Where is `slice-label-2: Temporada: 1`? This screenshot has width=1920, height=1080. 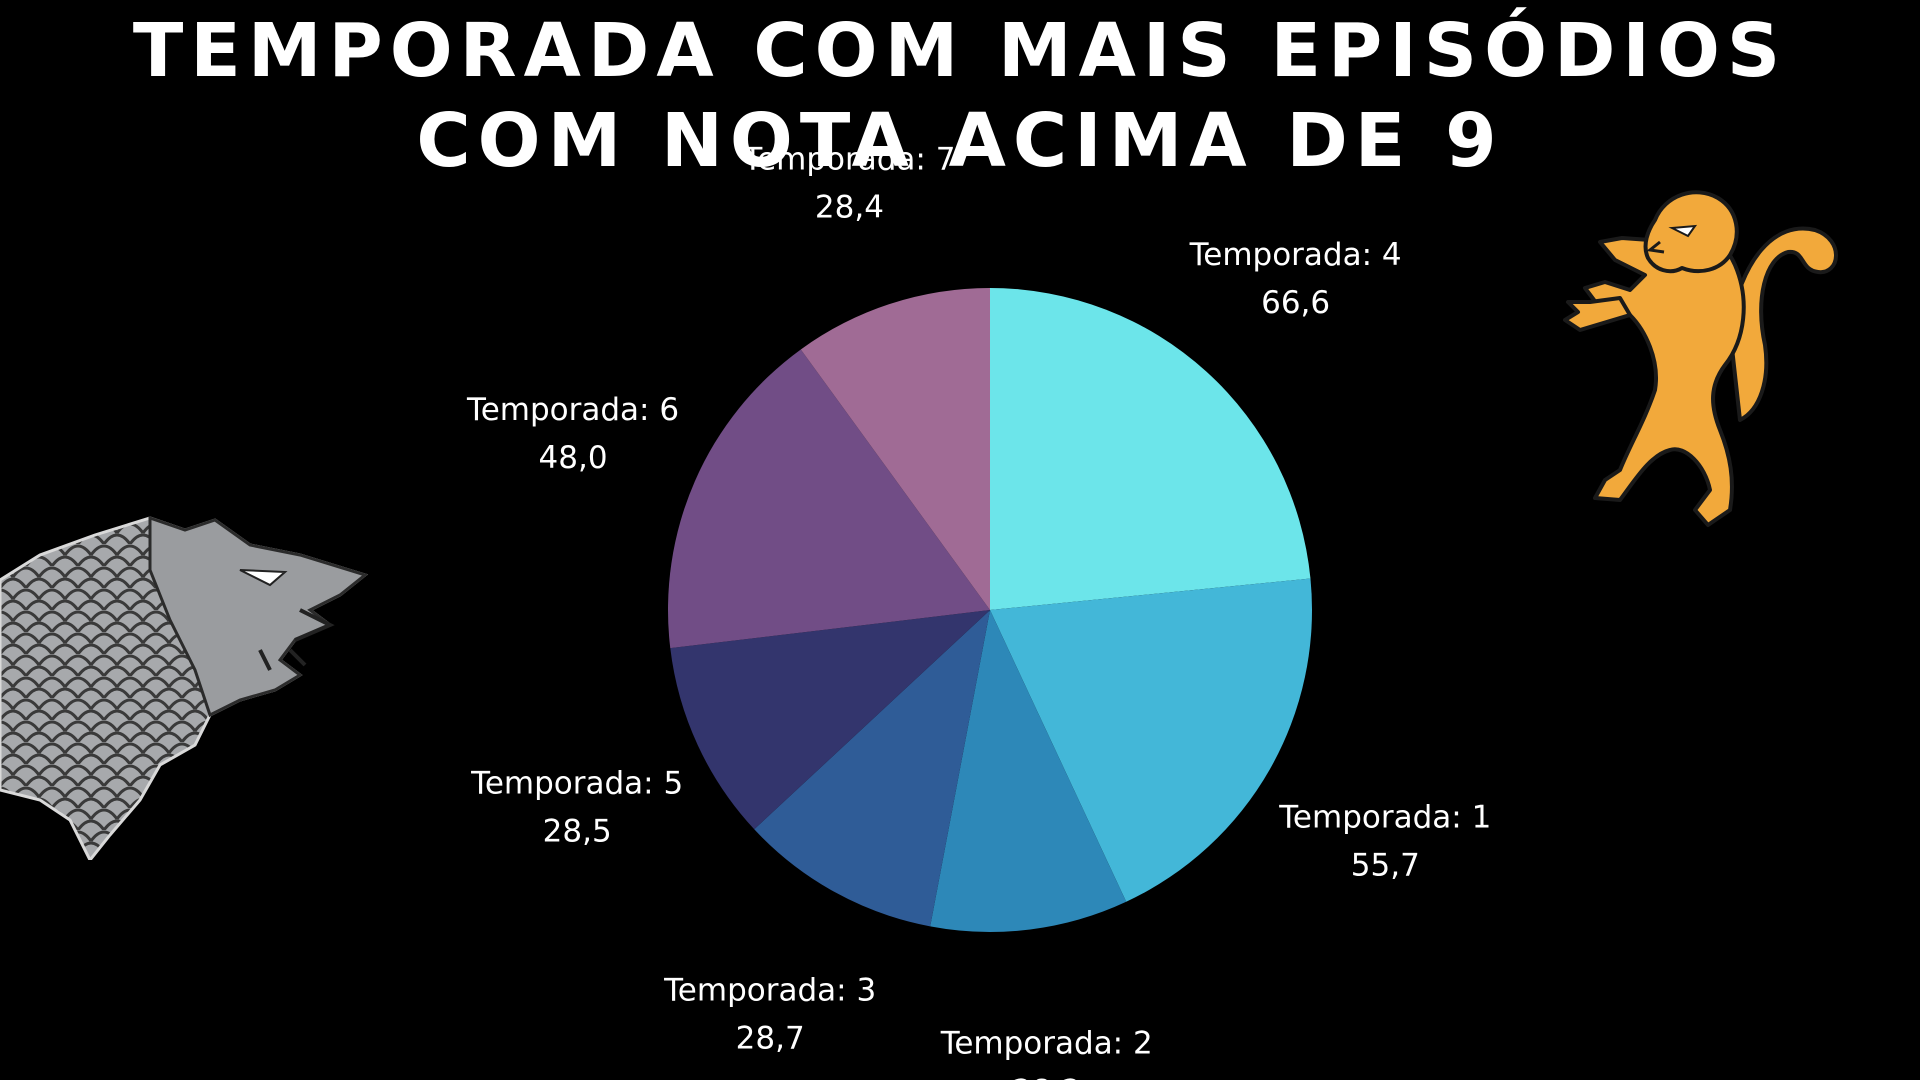 slice-label-2: Temporada: 1 is located at coordinates (1384, 817).